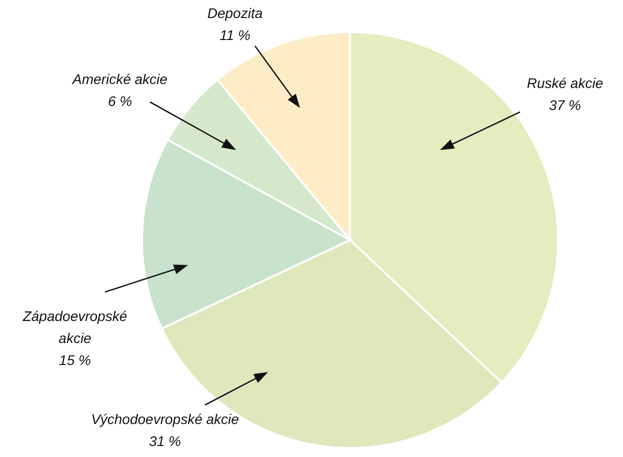 The width and height of the screenshot is (623, 457). What do you see at coordinates (565, 105) in the screenshot?
I see `data-label: 37 %` at bounding box center [565, 105].